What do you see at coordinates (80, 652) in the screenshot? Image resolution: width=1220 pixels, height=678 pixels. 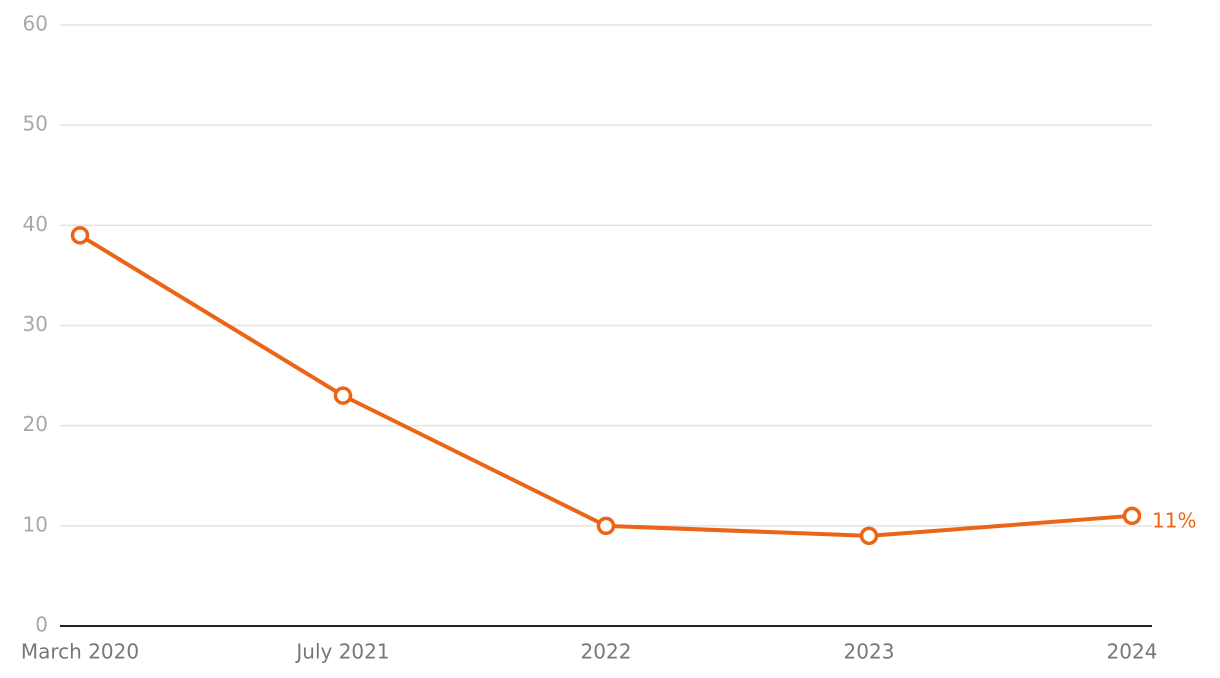 I see `x-tick-label: March 2020` at bounding box center [80, 652].